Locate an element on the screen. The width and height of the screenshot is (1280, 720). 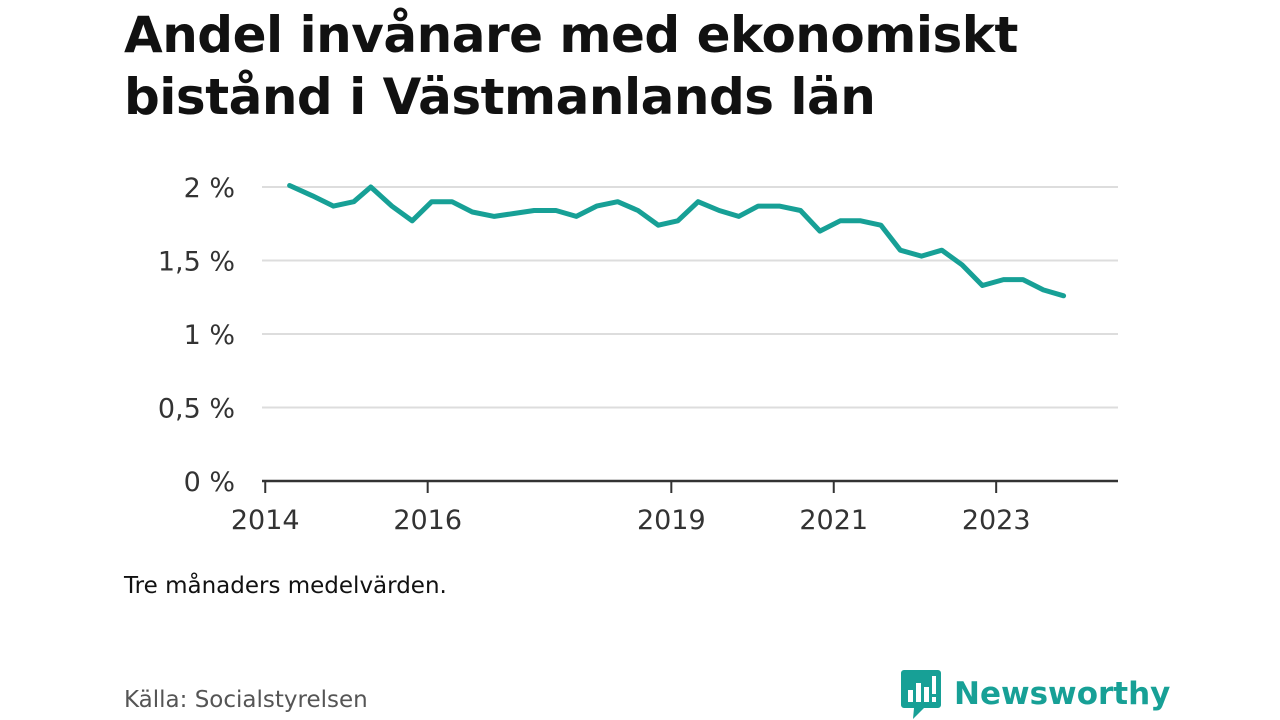
series is located at coordinates (677, 241).